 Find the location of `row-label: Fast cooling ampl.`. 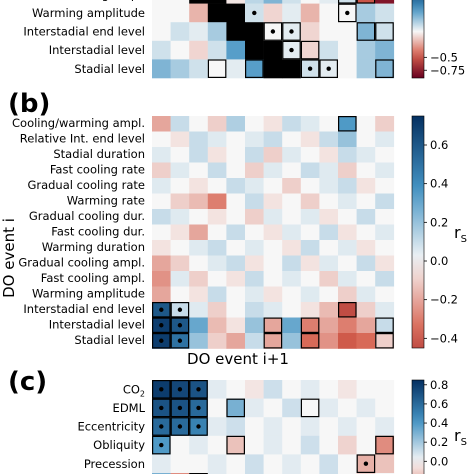

row-label: Fast cooling ampl. is located at coordinates (93, 278).